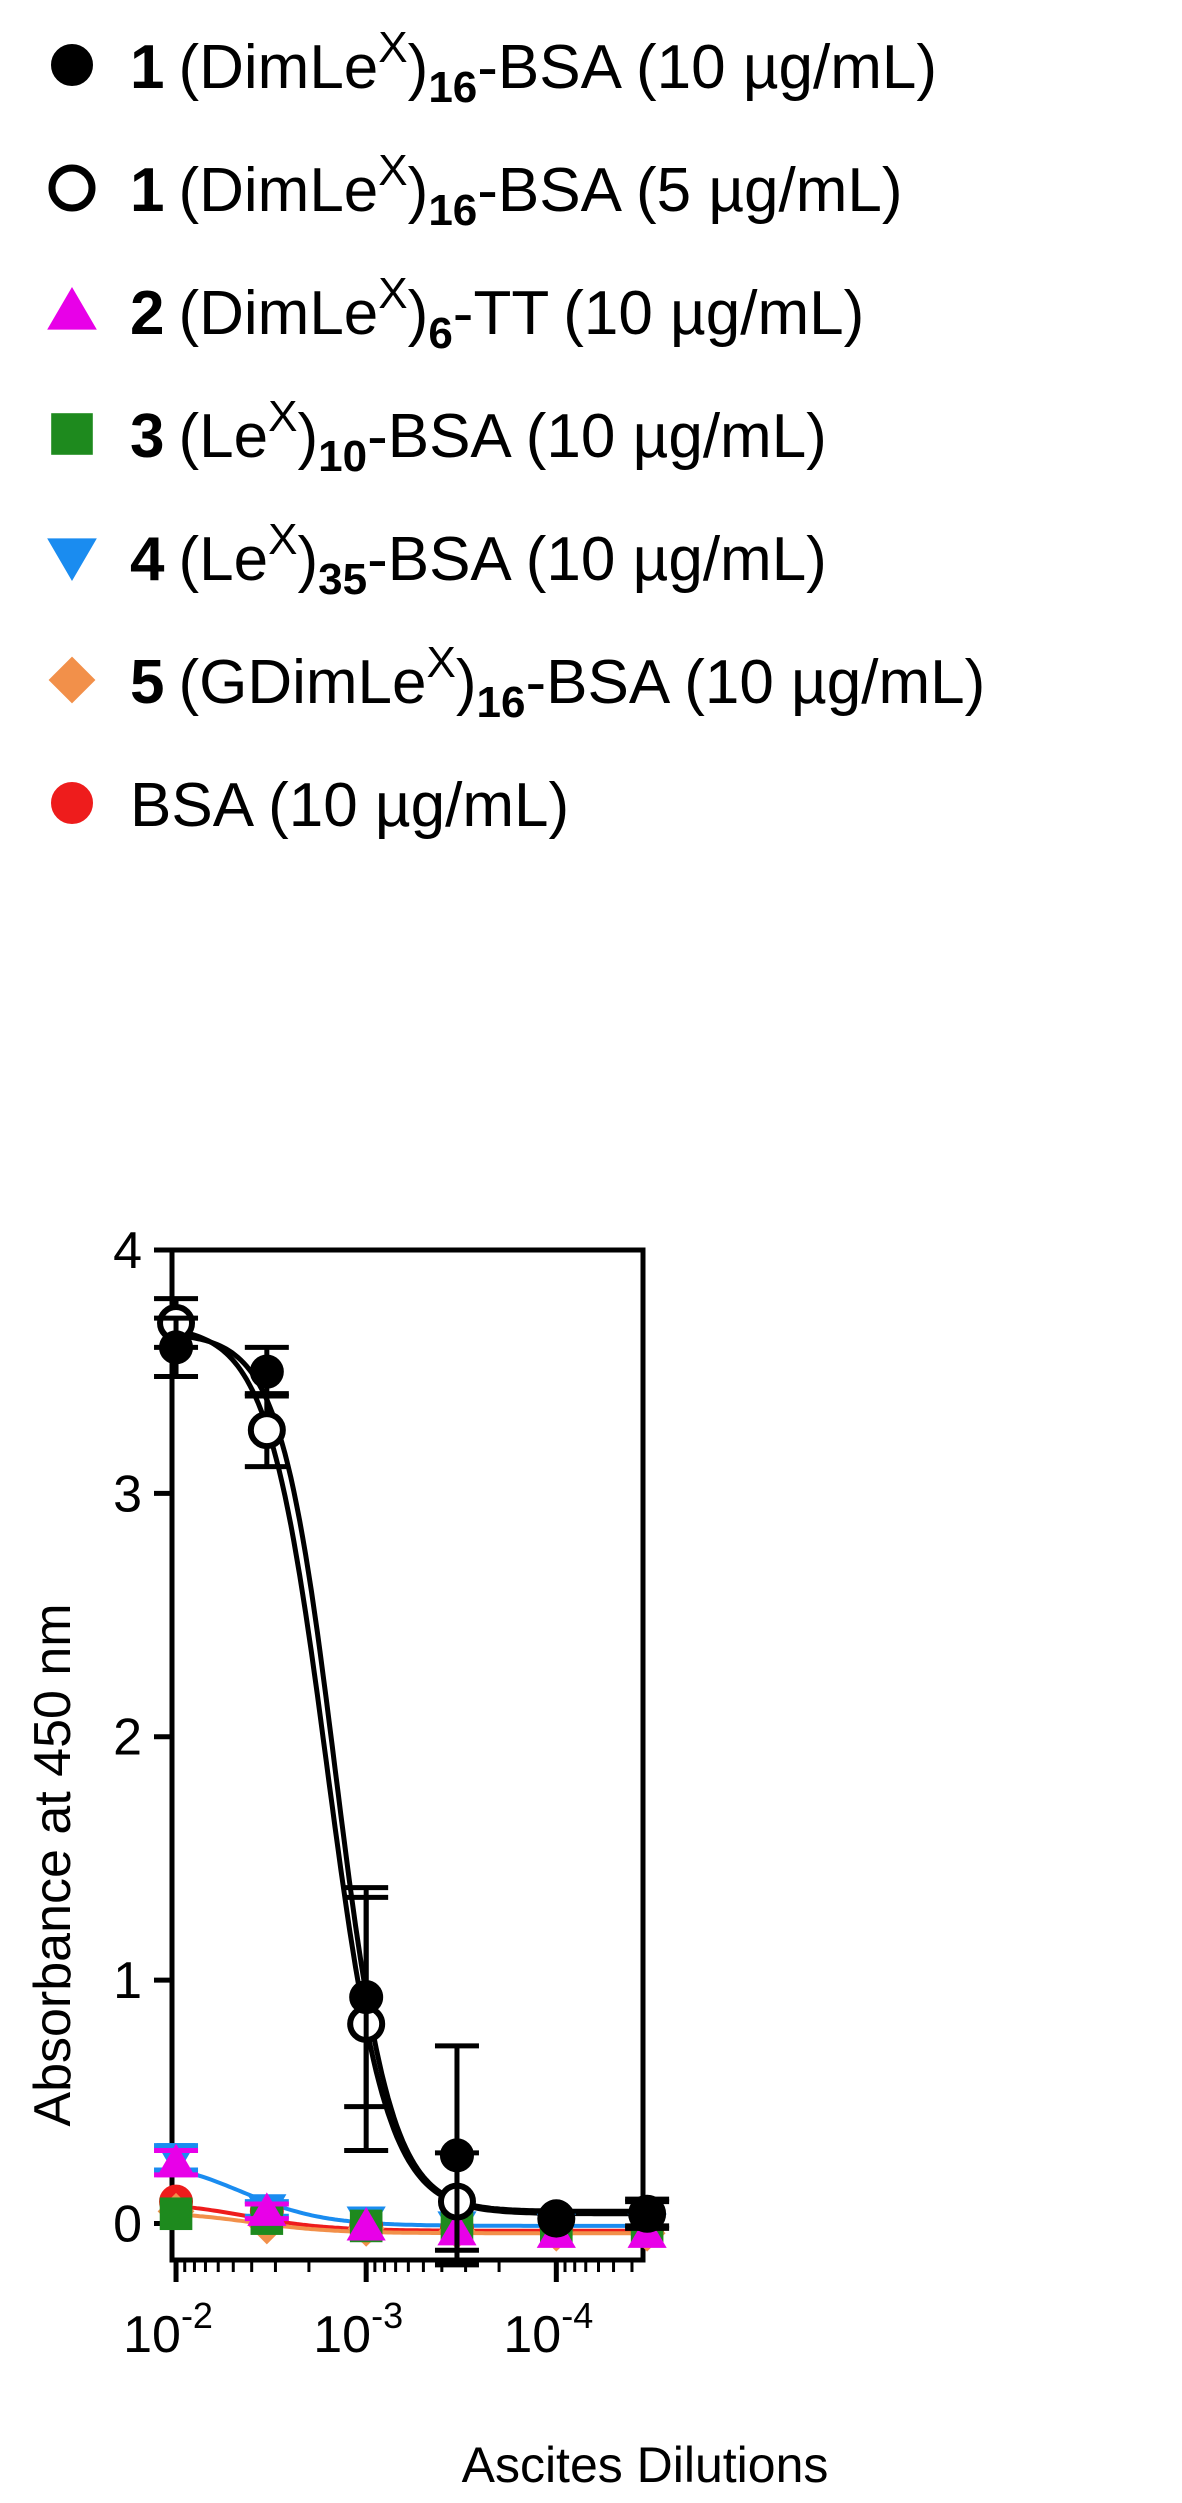 This screenshot has width=1182, height=2503. I want to click on x-tick-exponent: -4, so click(577, 2315).